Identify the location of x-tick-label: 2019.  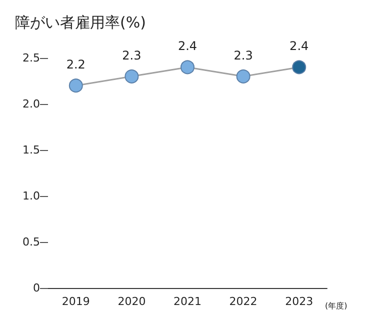
(76, 301).